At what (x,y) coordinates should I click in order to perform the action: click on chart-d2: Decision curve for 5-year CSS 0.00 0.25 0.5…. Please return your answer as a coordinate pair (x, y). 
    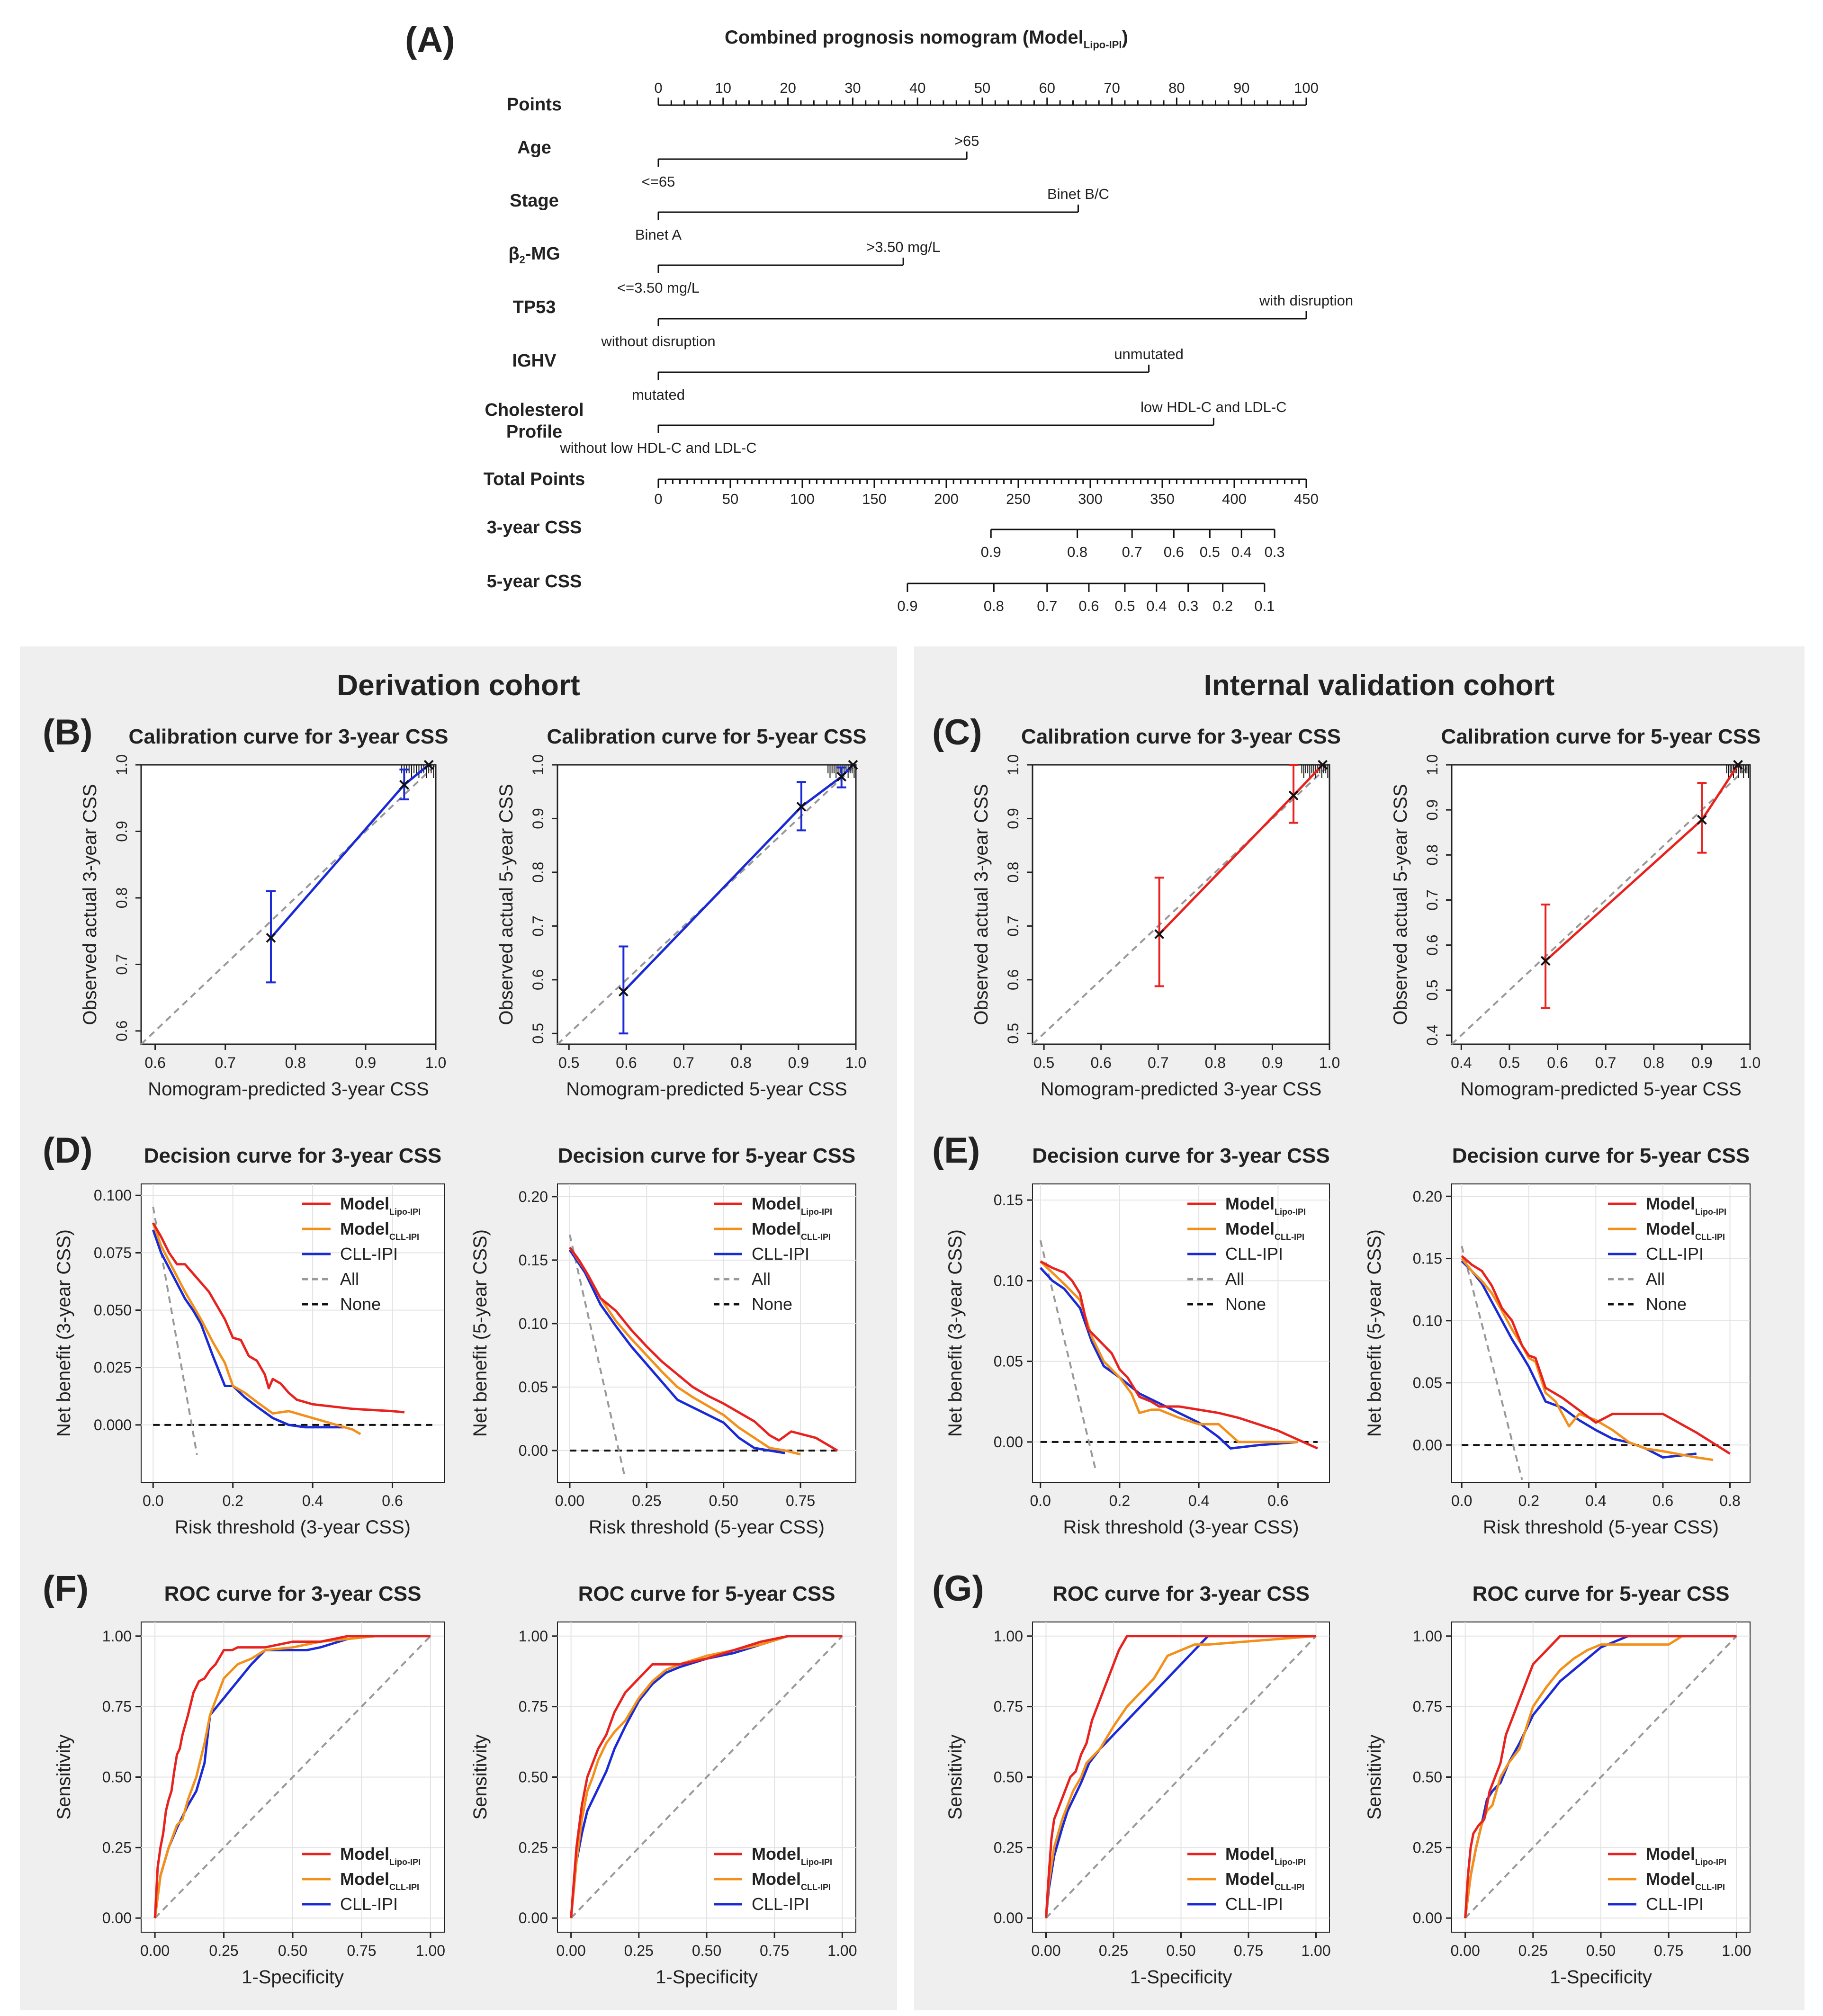
    Looking at the image, I should click on (663, 1341).